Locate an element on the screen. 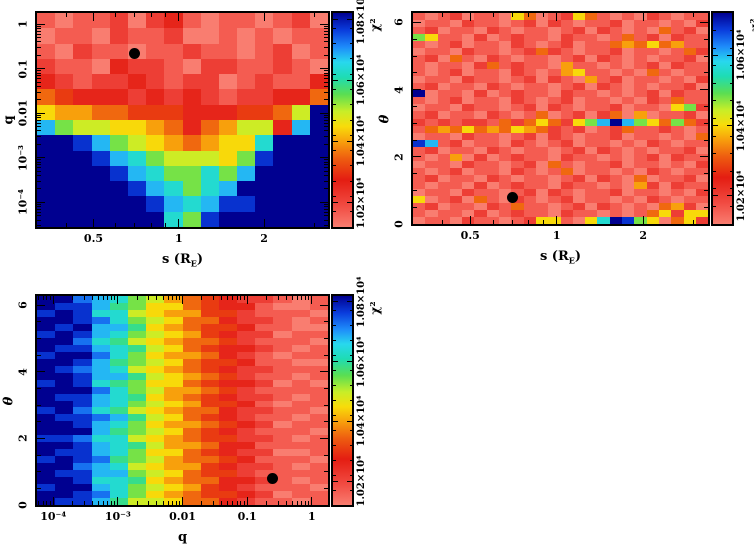  x-axis-title-subscript: E is located at coordinates (193, 263).